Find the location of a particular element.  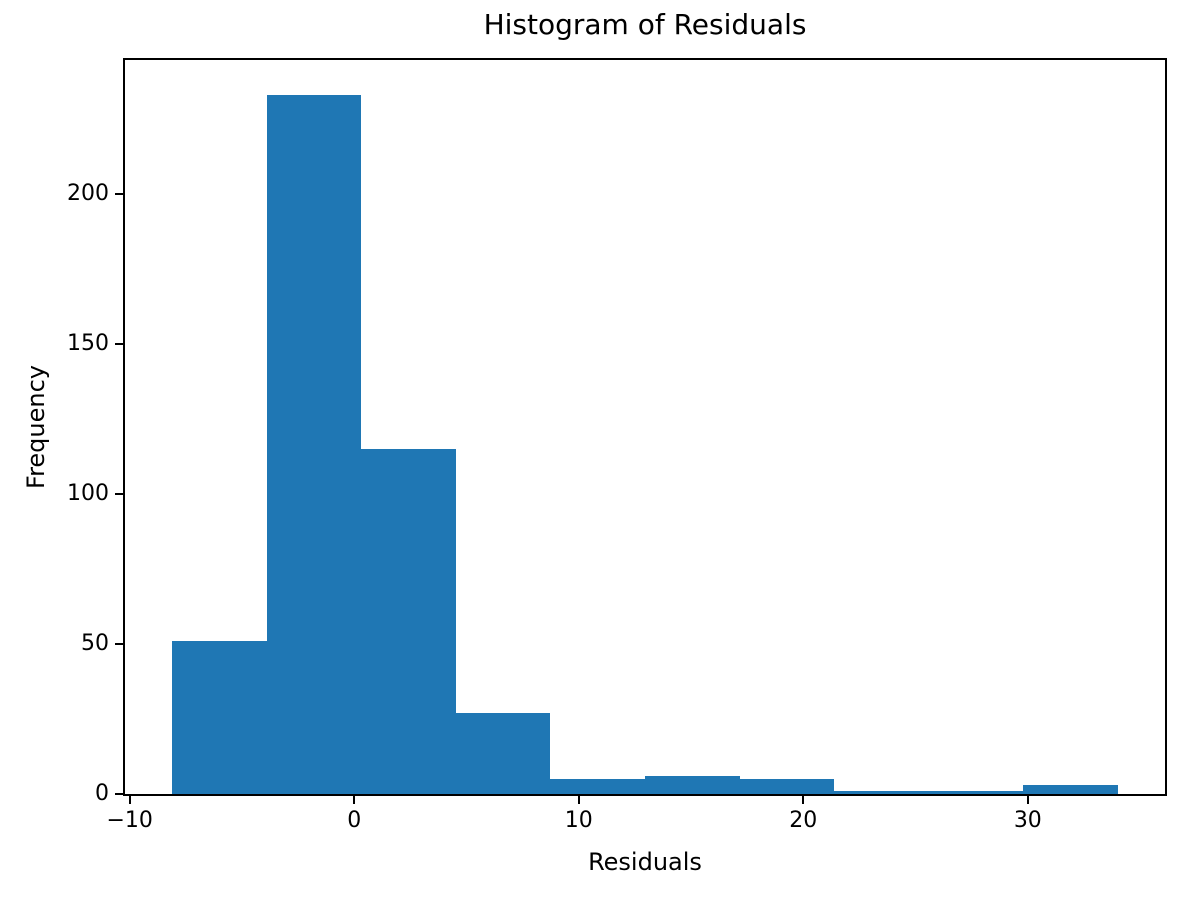

x-tick-label: 10 is located at coordinates (578, 820).